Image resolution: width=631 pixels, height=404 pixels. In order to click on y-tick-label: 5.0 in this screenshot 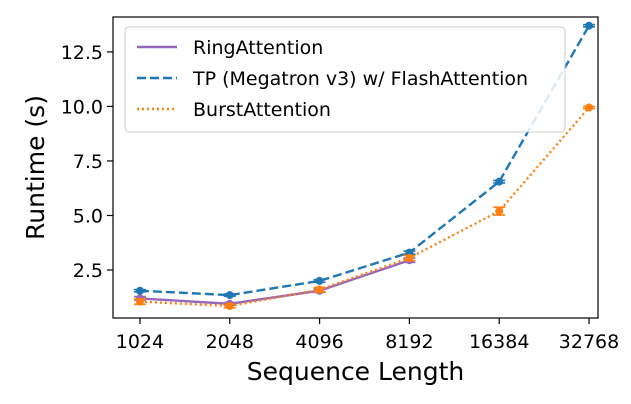, I will do `click(88, 216)`.